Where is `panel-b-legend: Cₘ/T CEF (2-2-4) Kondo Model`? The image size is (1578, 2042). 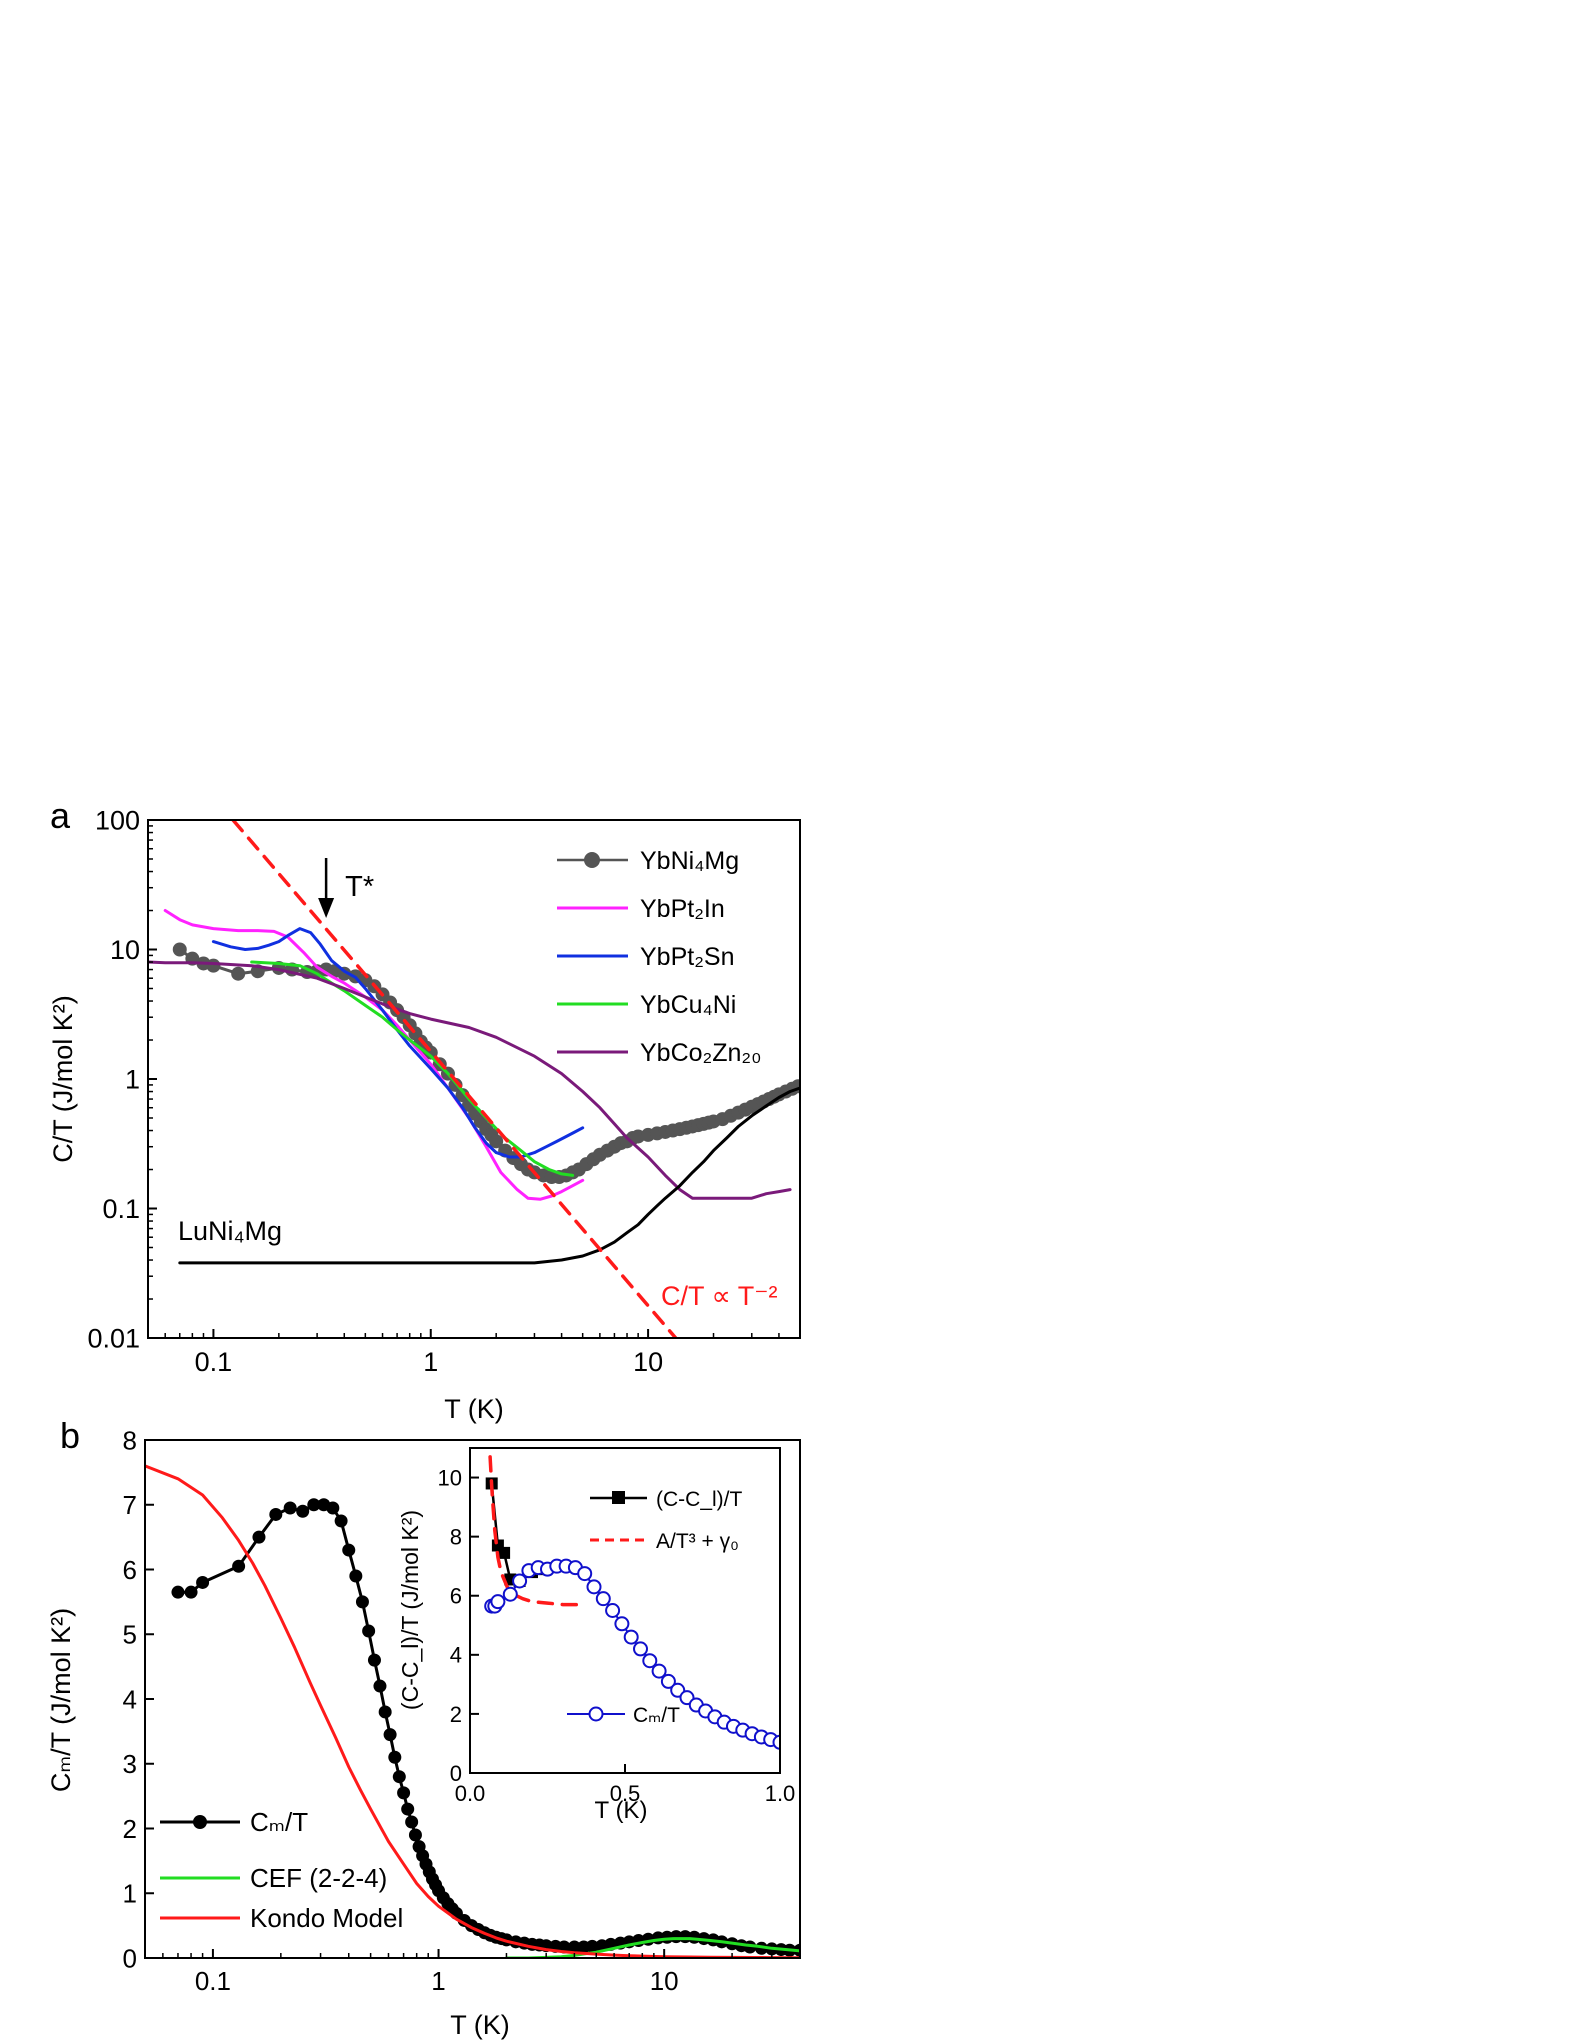
panel-b-legend: Cₘ/T CEF (2-2-4) Kondo Model is located at coordinates (281, 1870).